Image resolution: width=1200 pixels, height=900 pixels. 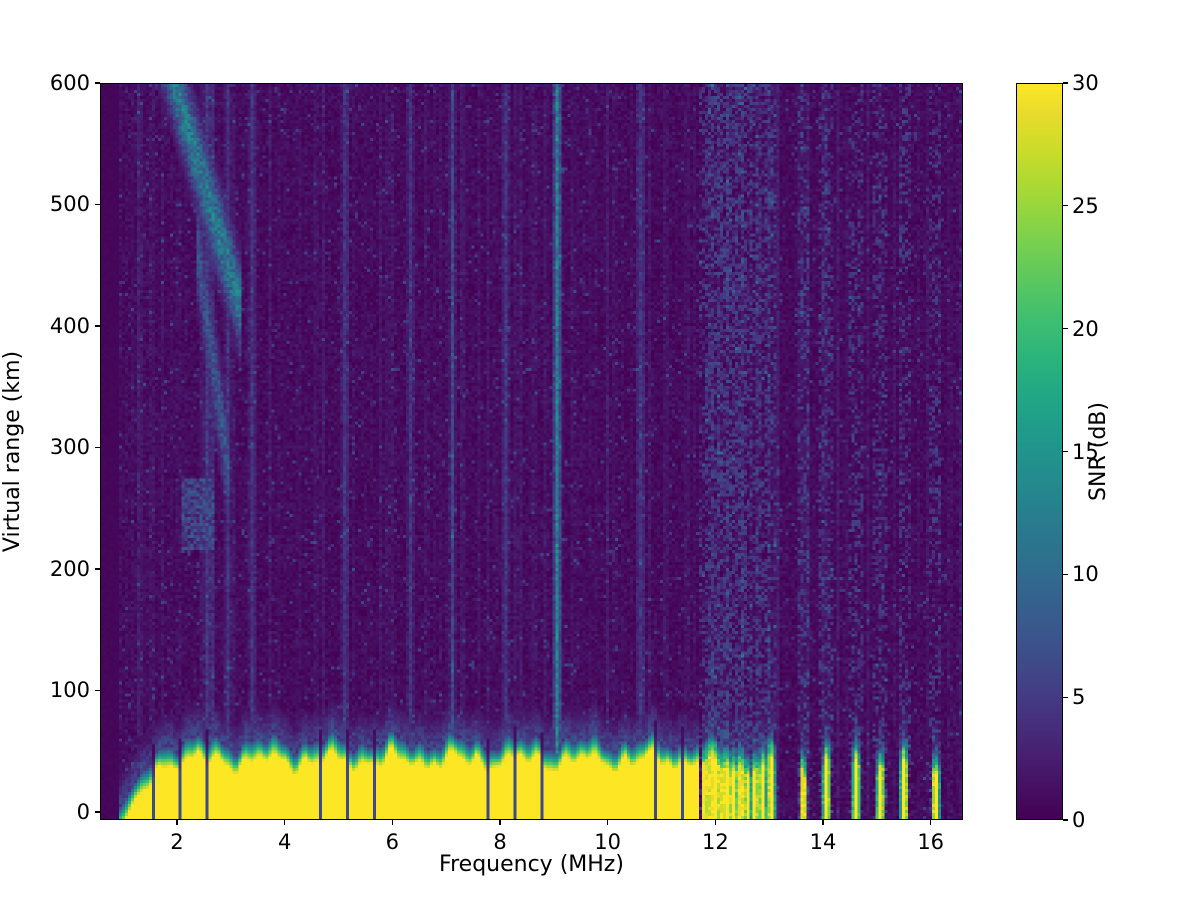 What do you see at coordinates (69, 447) in the screenshot?
I see `y-tick-label: 300` at bounding box center [69, 447].